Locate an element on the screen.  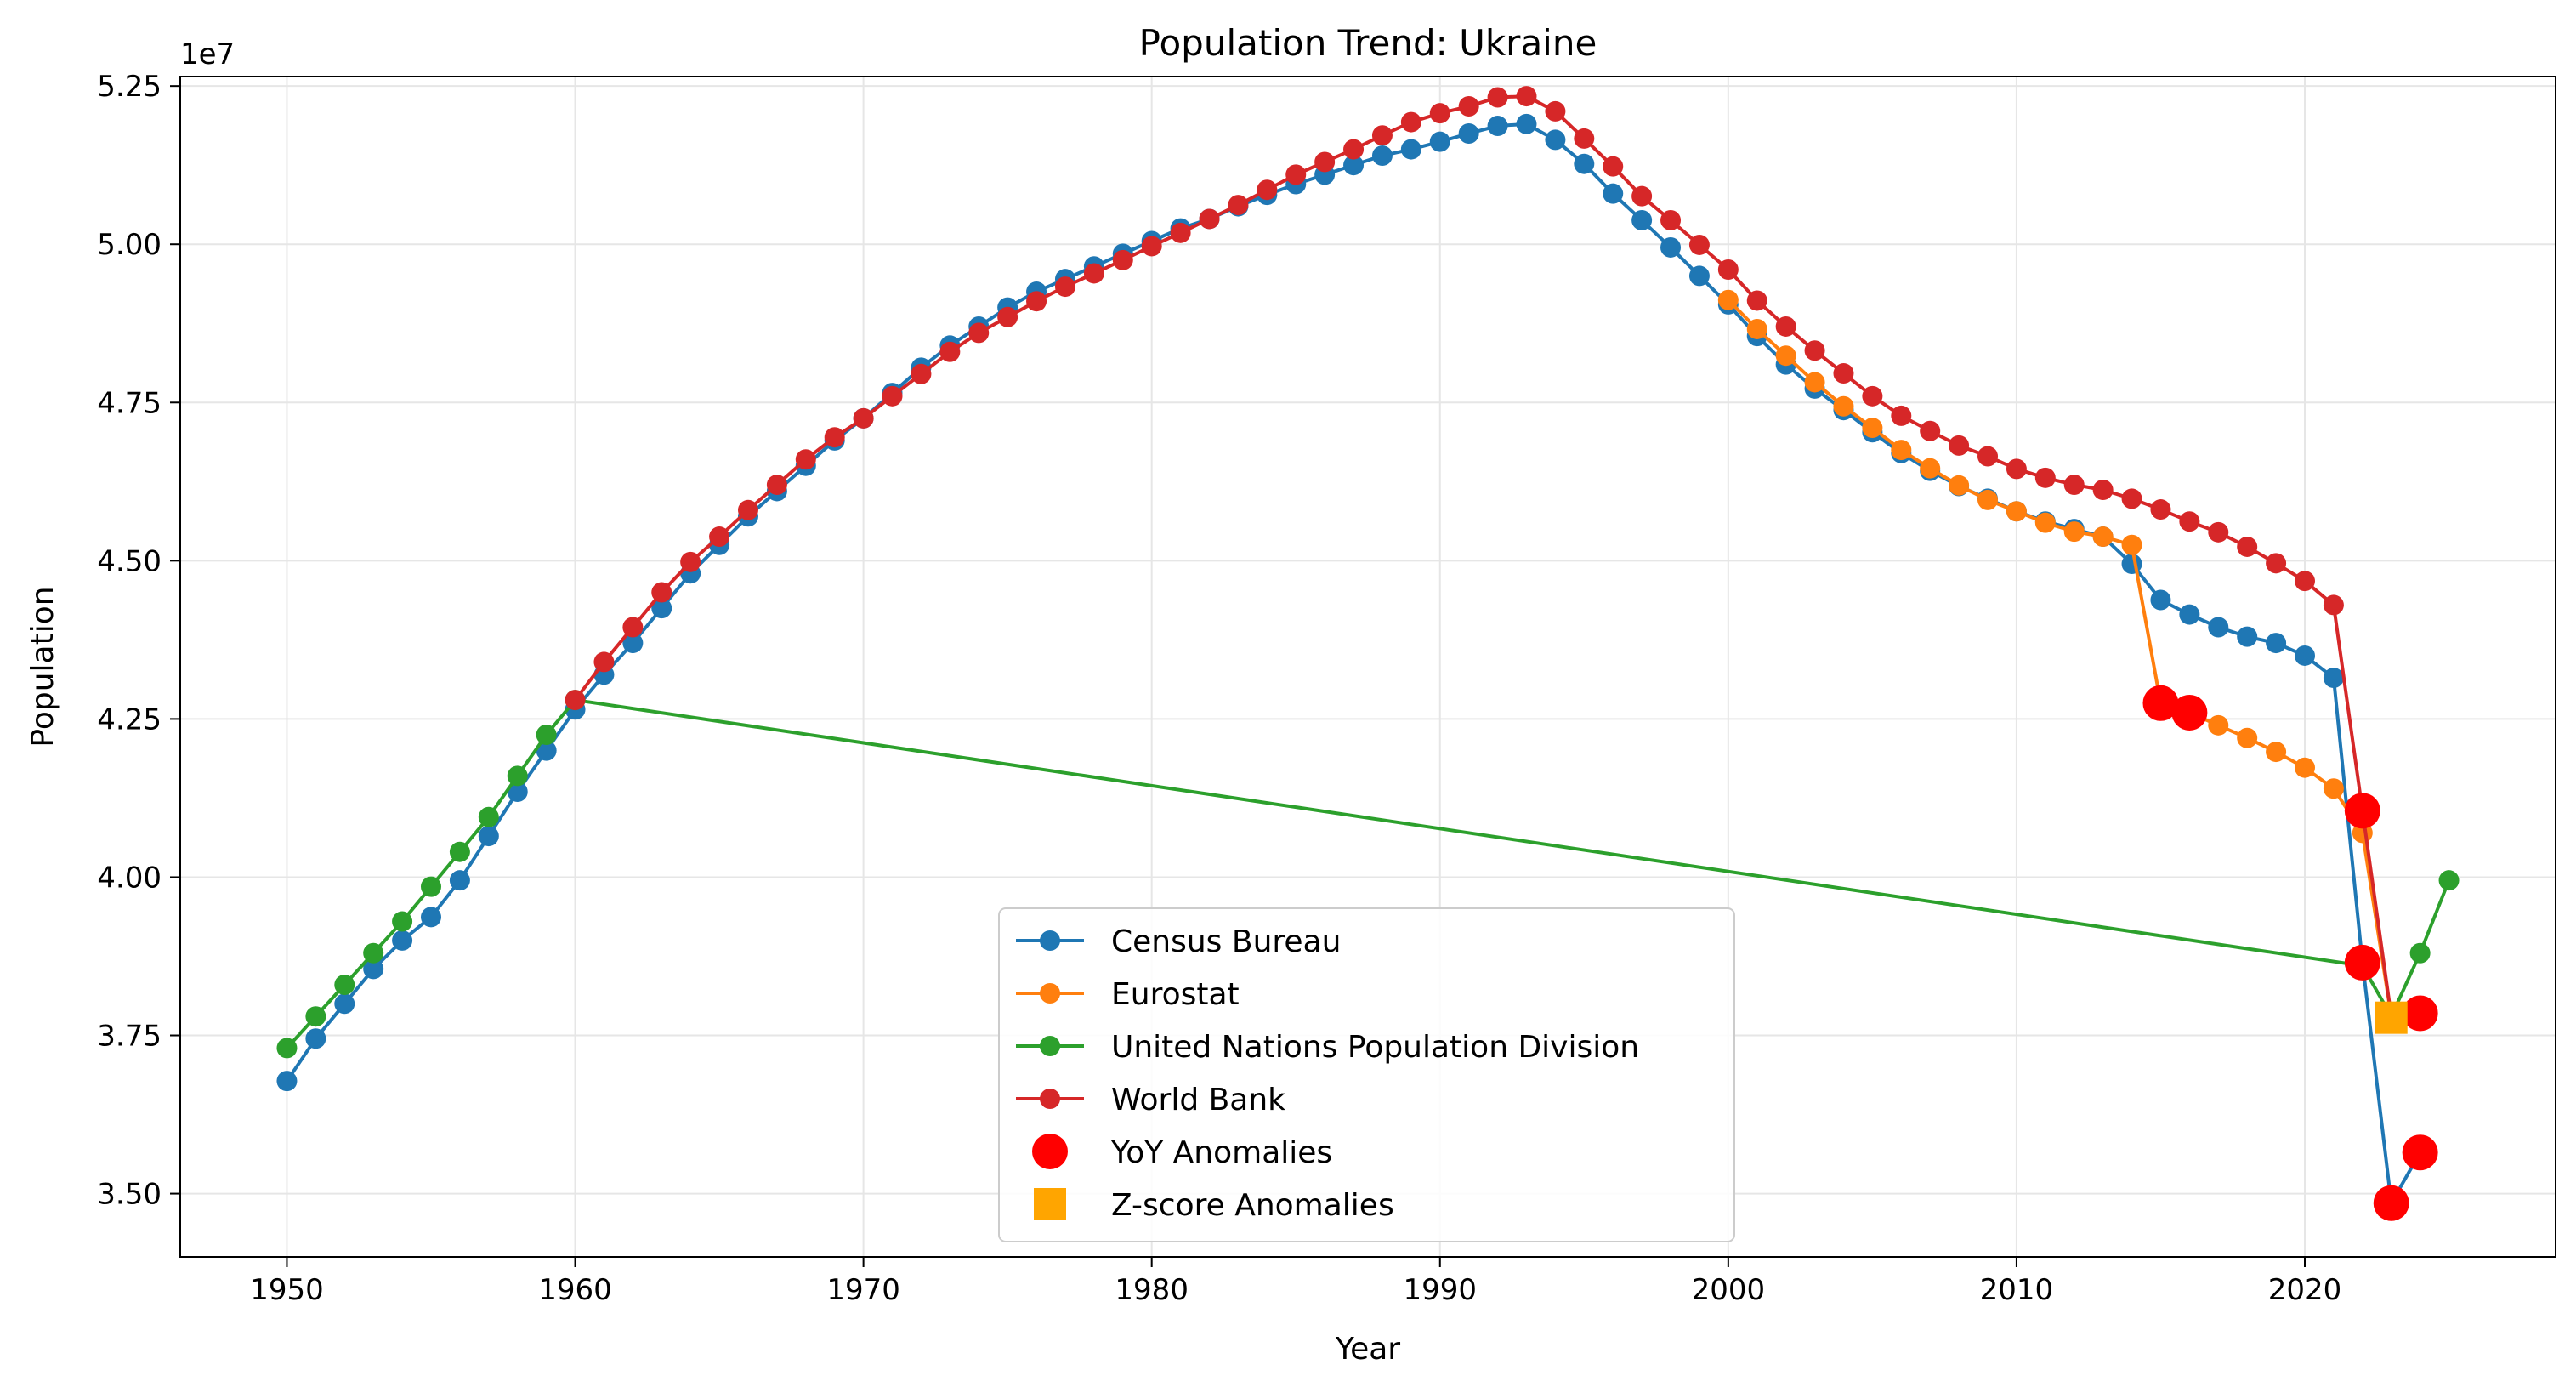
legend-swatch-circle is located at coordinates (1050, 1151).